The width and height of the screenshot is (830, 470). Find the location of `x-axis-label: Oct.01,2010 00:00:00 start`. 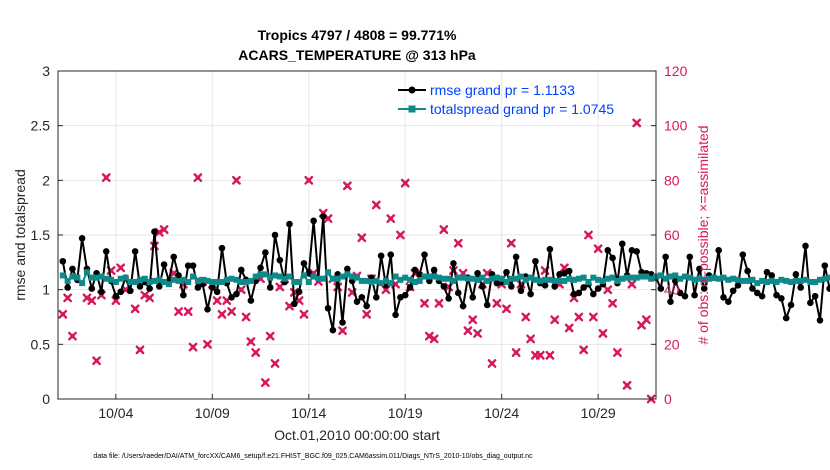

x-axis-label: Oct.01,2010 00:00:00 start is located at coordinates (357, 435).